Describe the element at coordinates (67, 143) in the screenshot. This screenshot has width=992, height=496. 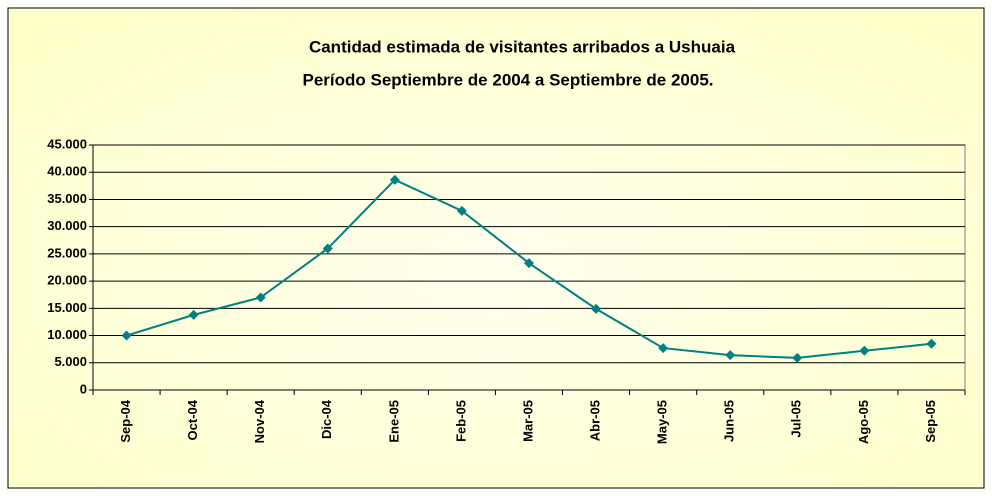
I see `y-tick-label: 45.000` at that location.